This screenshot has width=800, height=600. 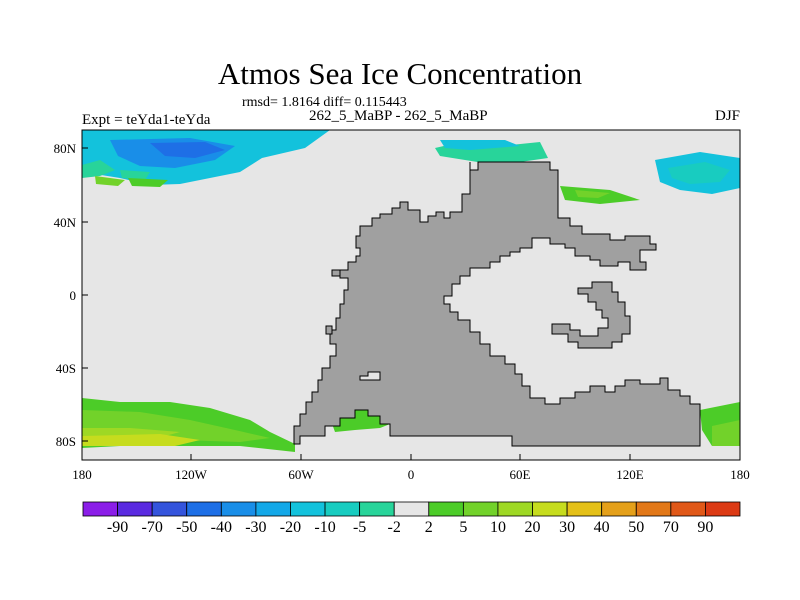 What do you see at coordinates (630, 474) in the screenshot?
I see `lon-label: 120E` at bounding box center [630, 474].